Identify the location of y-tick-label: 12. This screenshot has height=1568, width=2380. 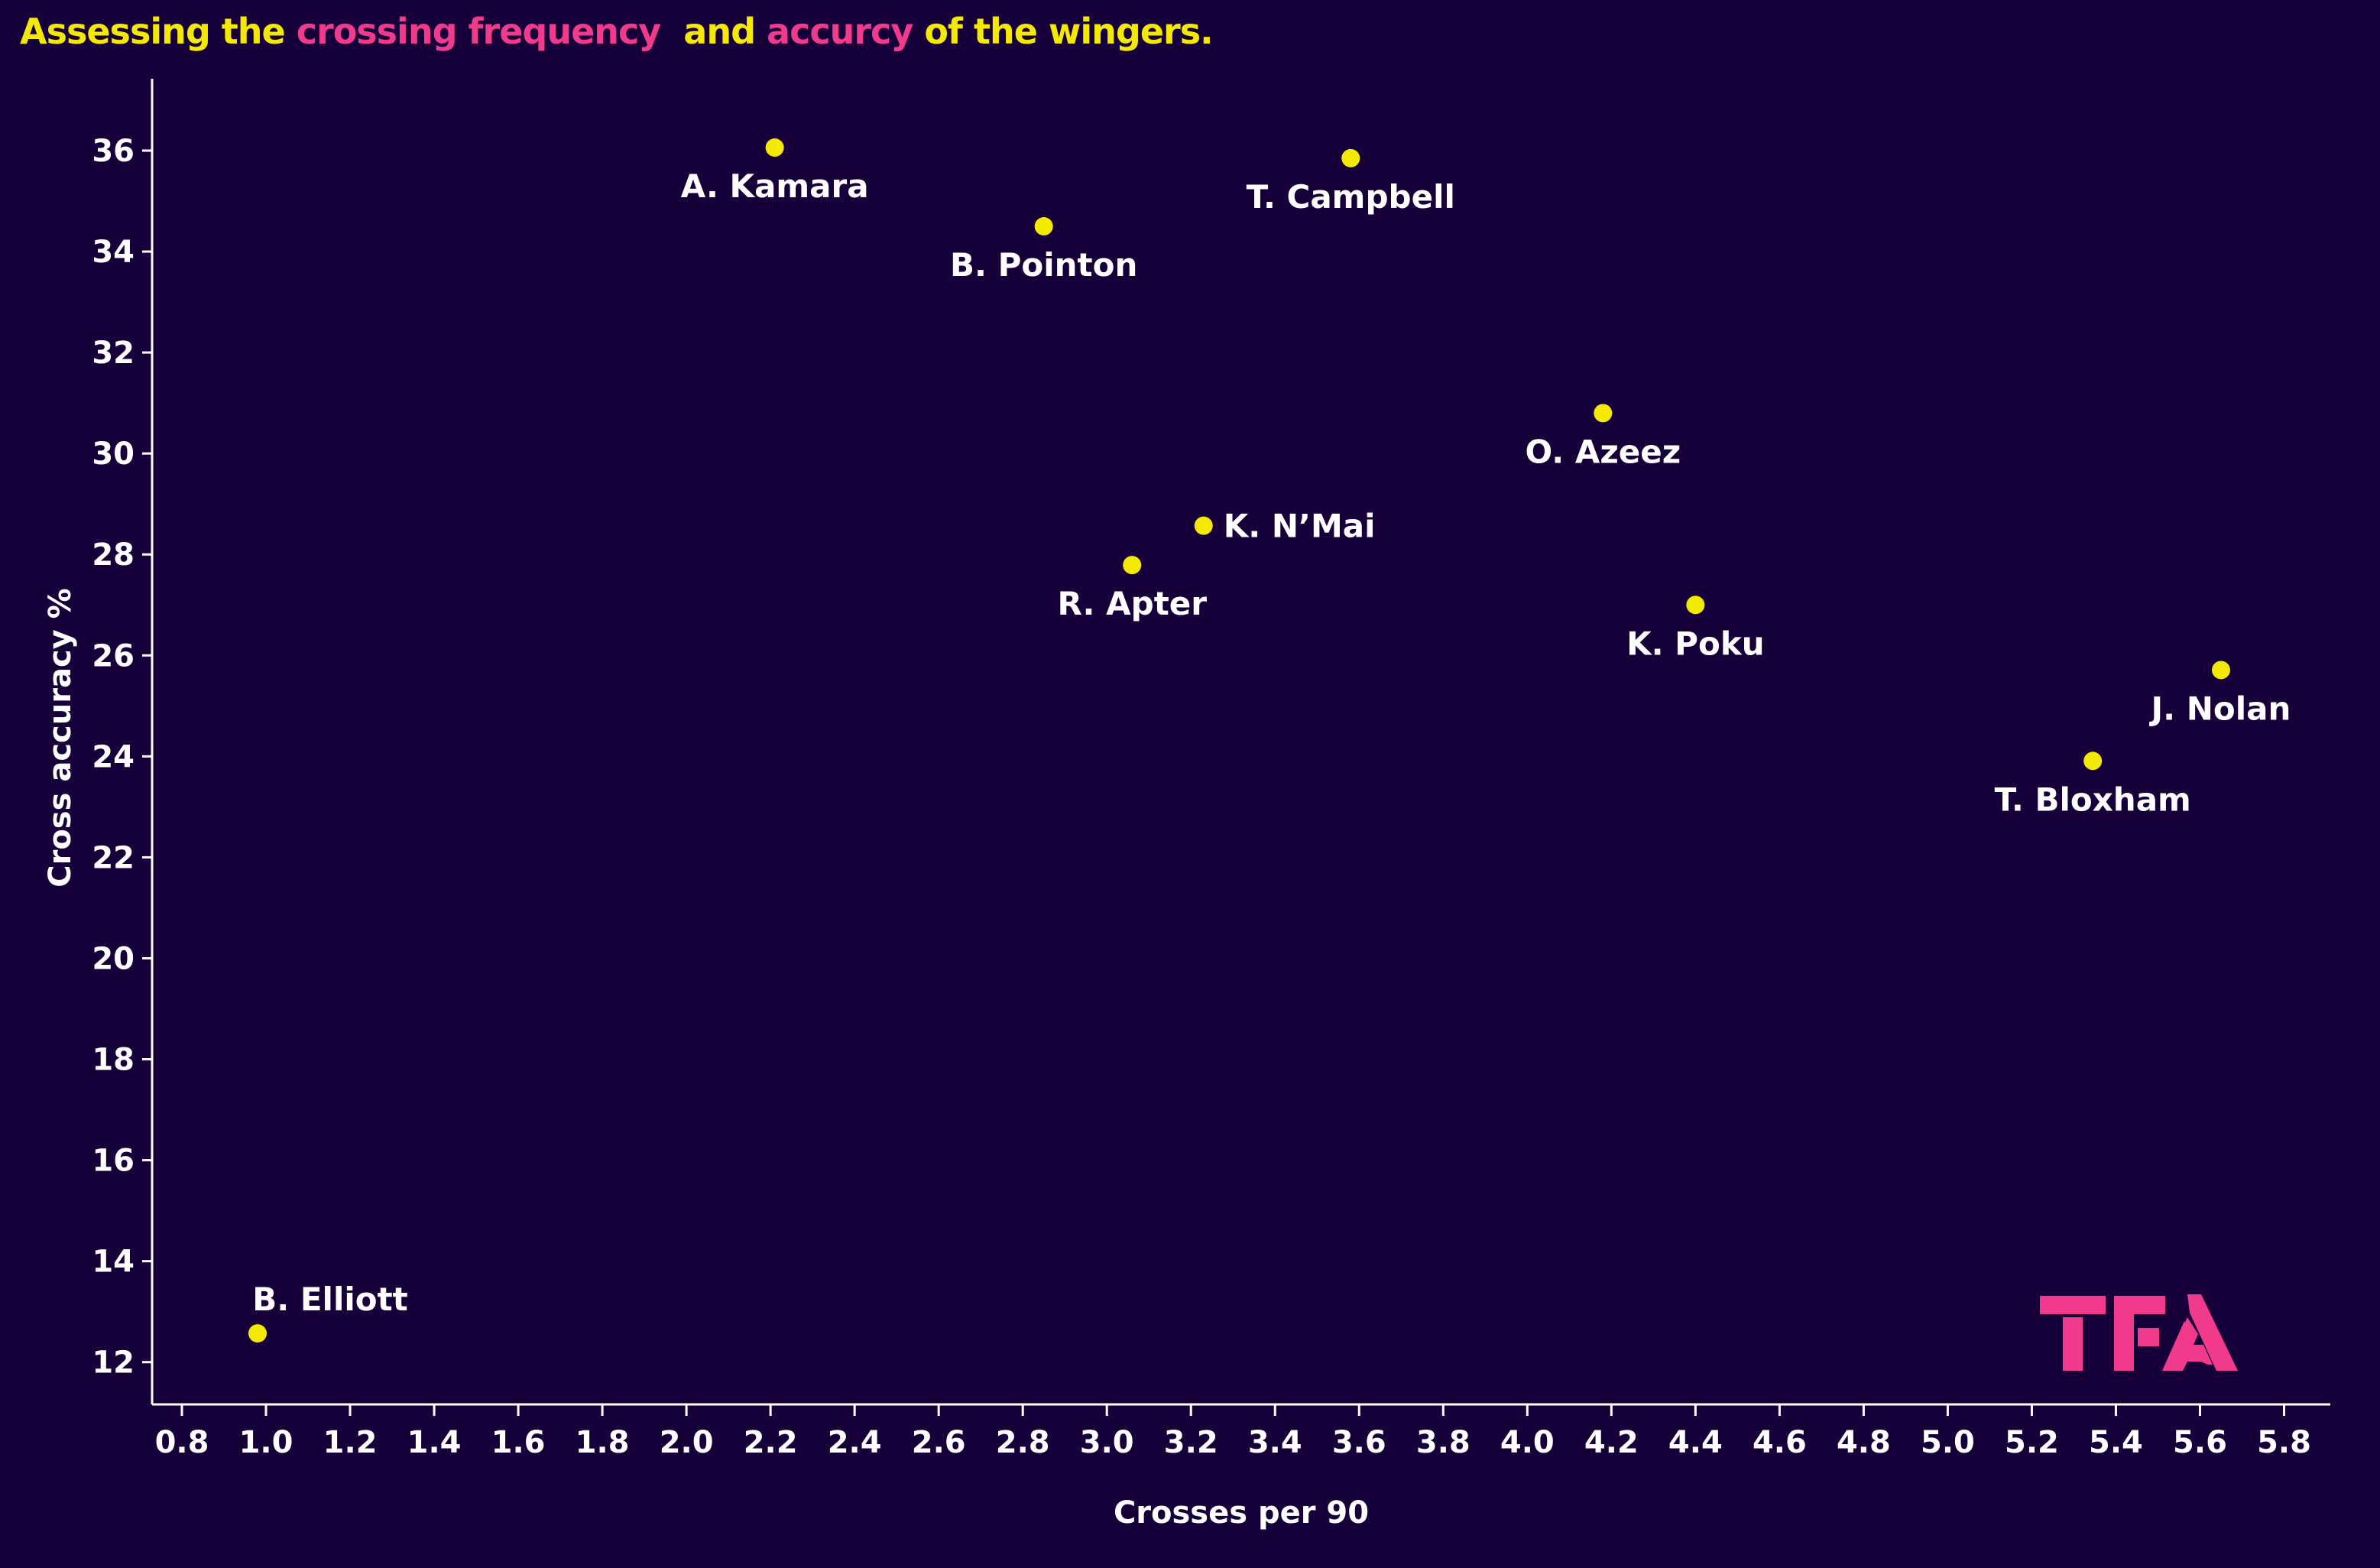
(113, 1363).